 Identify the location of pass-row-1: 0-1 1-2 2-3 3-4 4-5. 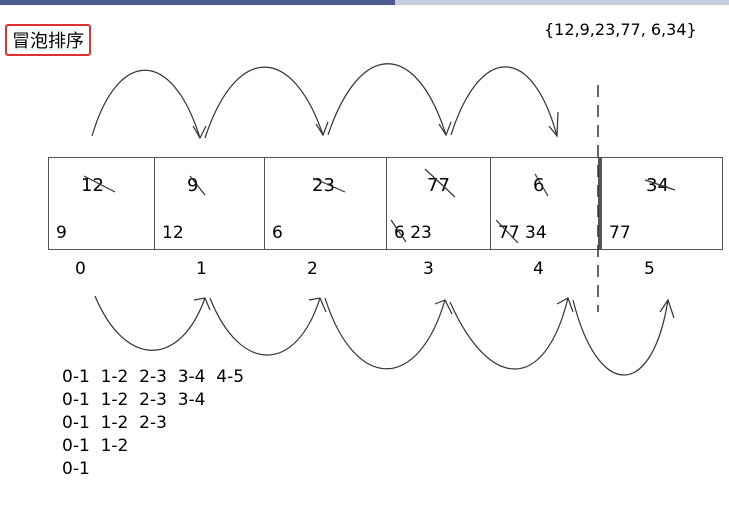
(153, 377).